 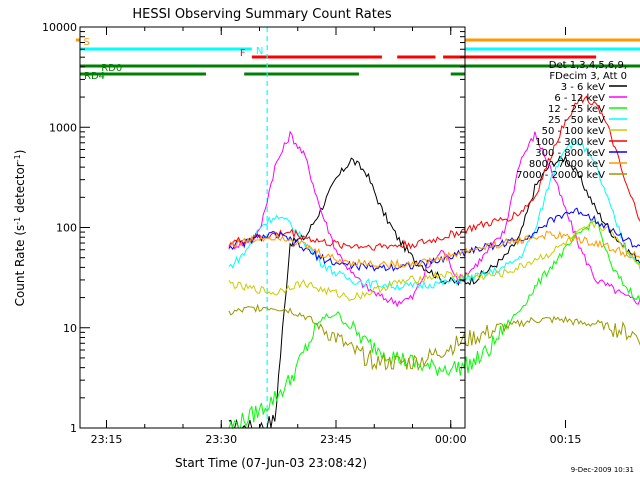 I want to click on x-tick-label: 23:15, so click(x=107, y=439).